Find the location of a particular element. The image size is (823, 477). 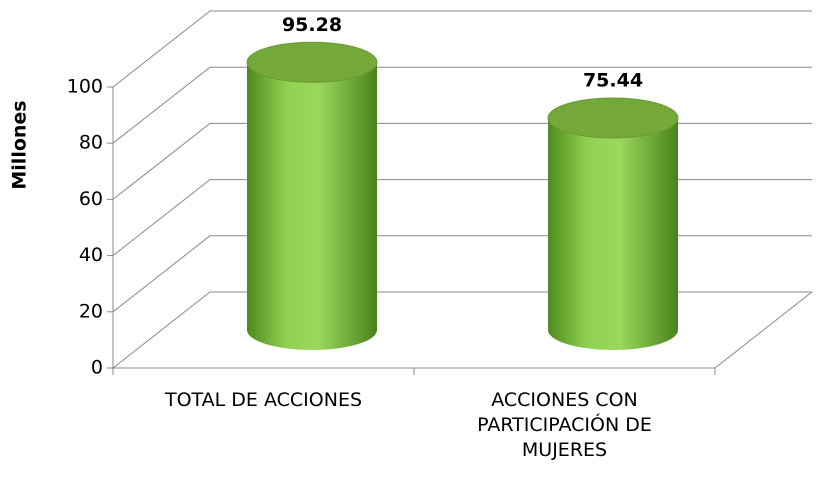

y-tick-label: 40 is located at coordinates (91, 255).